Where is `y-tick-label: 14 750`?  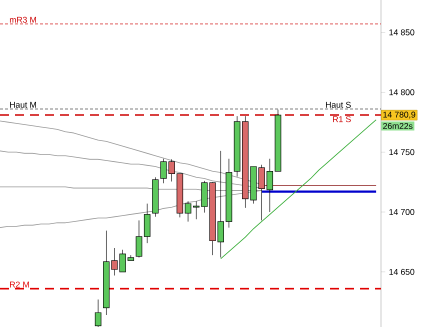
y-tick-label: 14 750 is located at coordinates (401, 152).